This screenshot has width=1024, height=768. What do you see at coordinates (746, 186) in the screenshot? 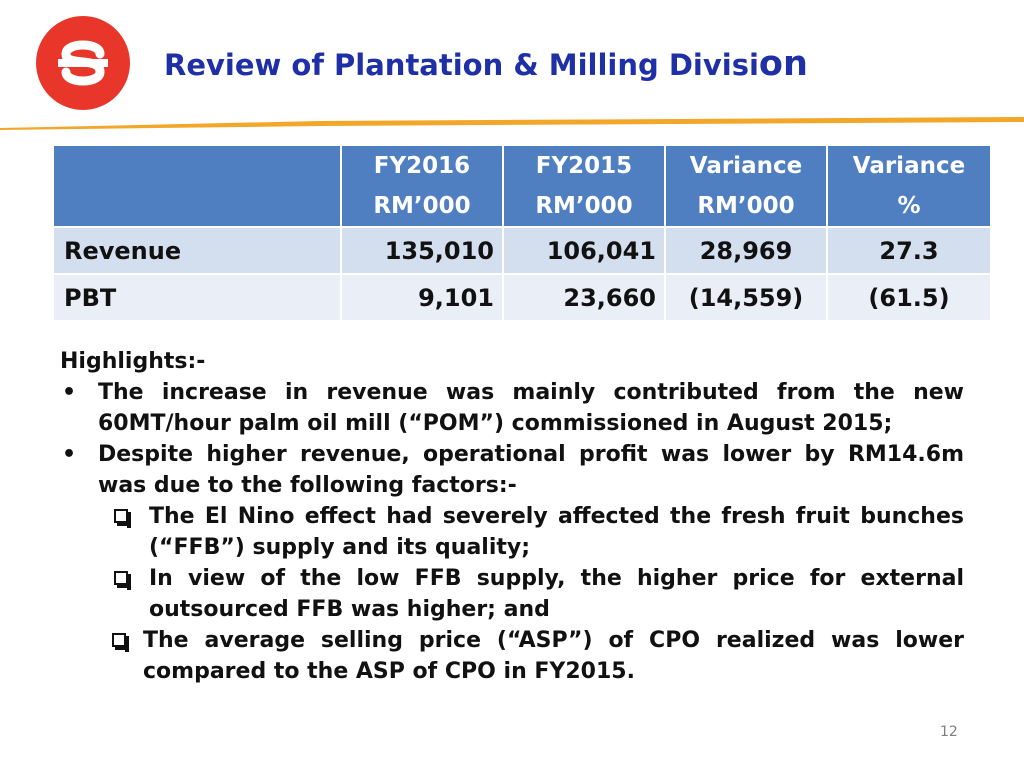
I see `header-cell-variance-rm: Variance RM’000` at bounding box center [746, 186].